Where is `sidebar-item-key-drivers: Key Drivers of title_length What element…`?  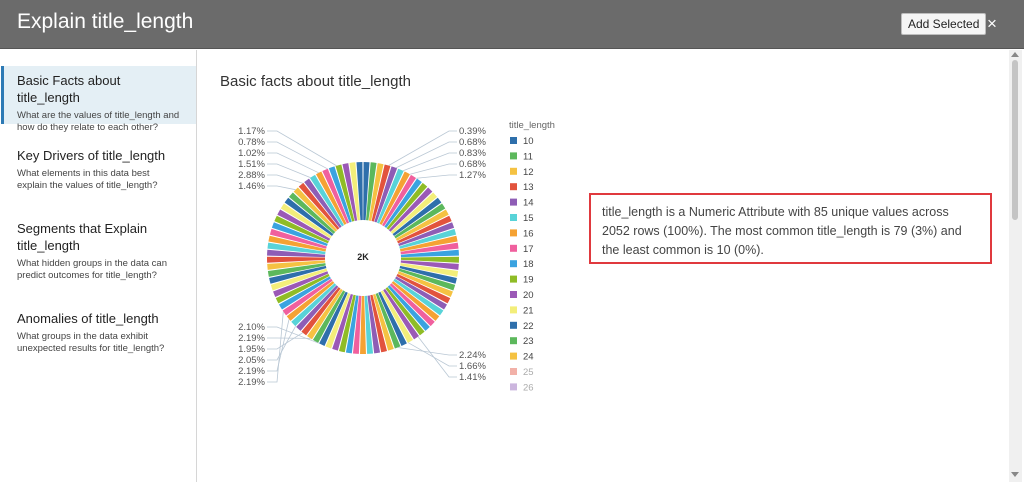
sidebar-item-key-drivers: Key Drivers of title_length What element… is located at coordinates (98, 172).